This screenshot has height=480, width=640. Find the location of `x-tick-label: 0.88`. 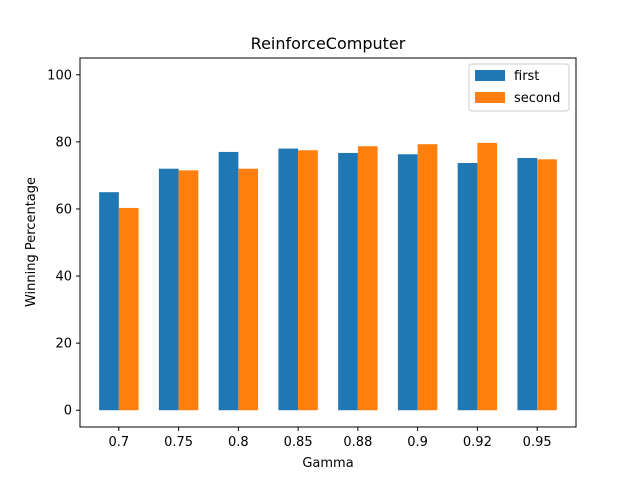

x-tick-label: 0.88 is located at coordinates (357, 442).